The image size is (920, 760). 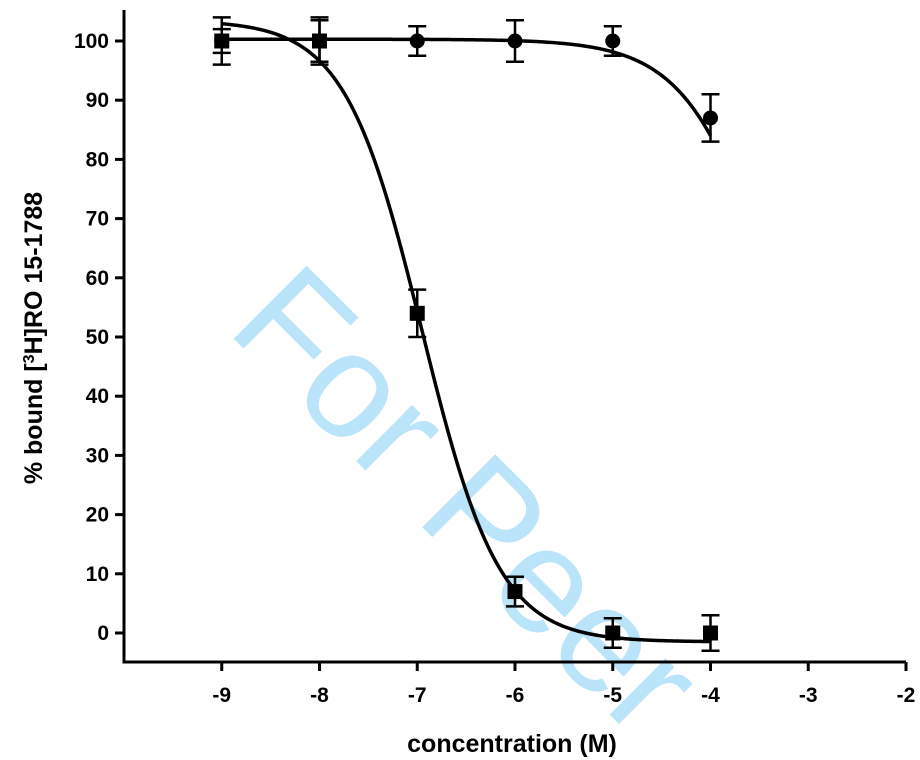 What do you see at coordinates (97, 159) in the screenshot?
I see `y-tick-label: 80` at bounding box center [97, 159].